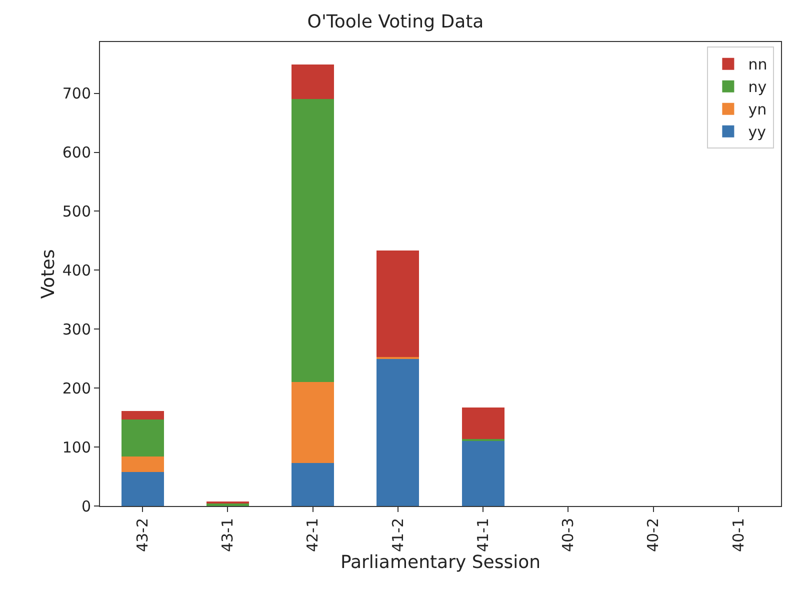 The image size is (791, 596). What do you see at coordinates (76, 388) in the screenshot?
I see `y-tick-label: 200` at bounding box center [76, 388].